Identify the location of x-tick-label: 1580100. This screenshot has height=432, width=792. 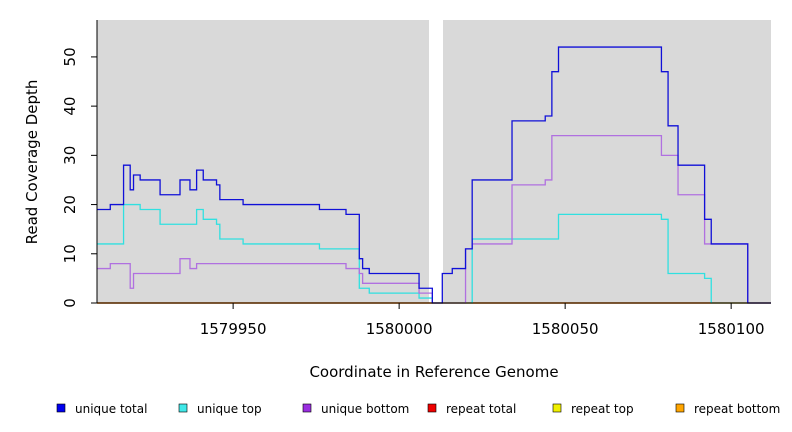
(731, 329).